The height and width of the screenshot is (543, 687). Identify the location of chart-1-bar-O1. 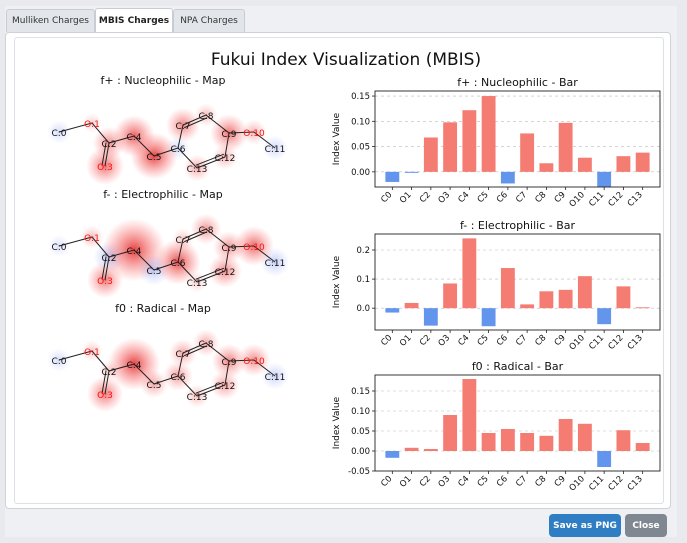
(411, 305).